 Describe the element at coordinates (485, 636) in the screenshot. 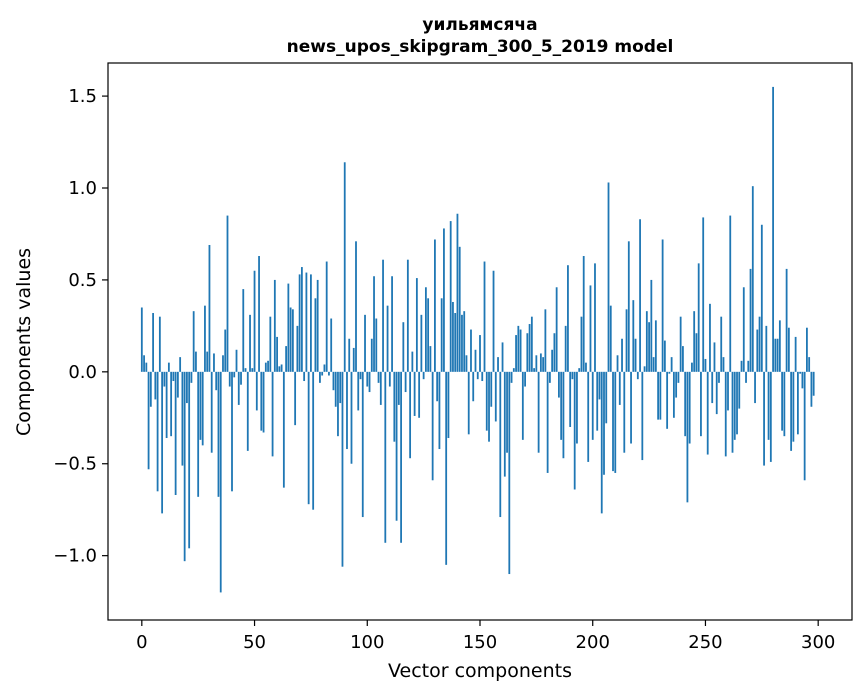

I see `x-axis-ticks: 0 50 100 150 200 250 300` at that location.